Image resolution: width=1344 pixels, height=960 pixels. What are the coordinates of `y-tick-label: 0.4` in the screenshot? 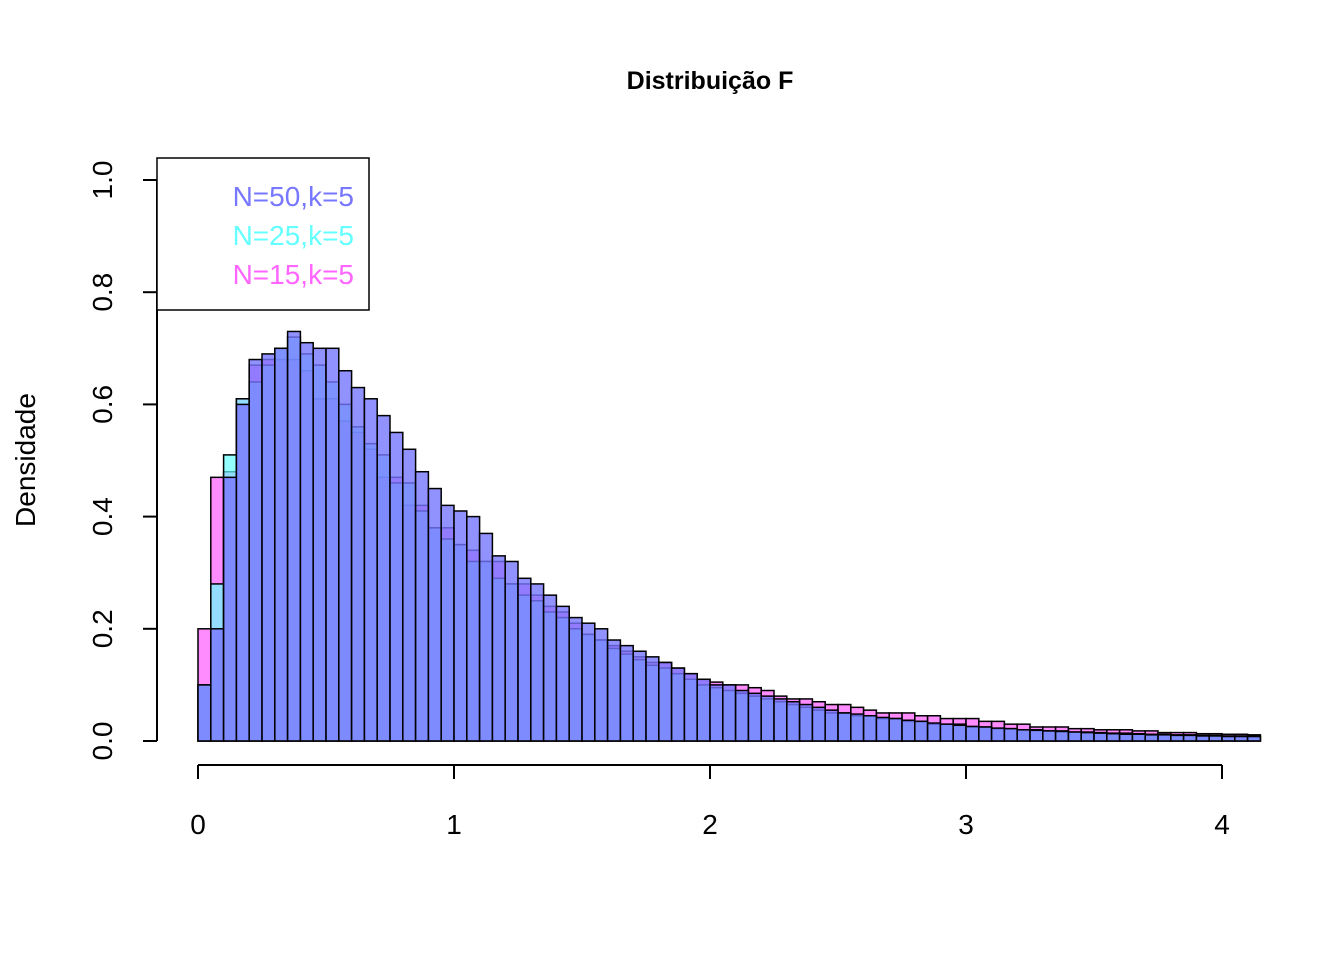 It's located at (102, 516).